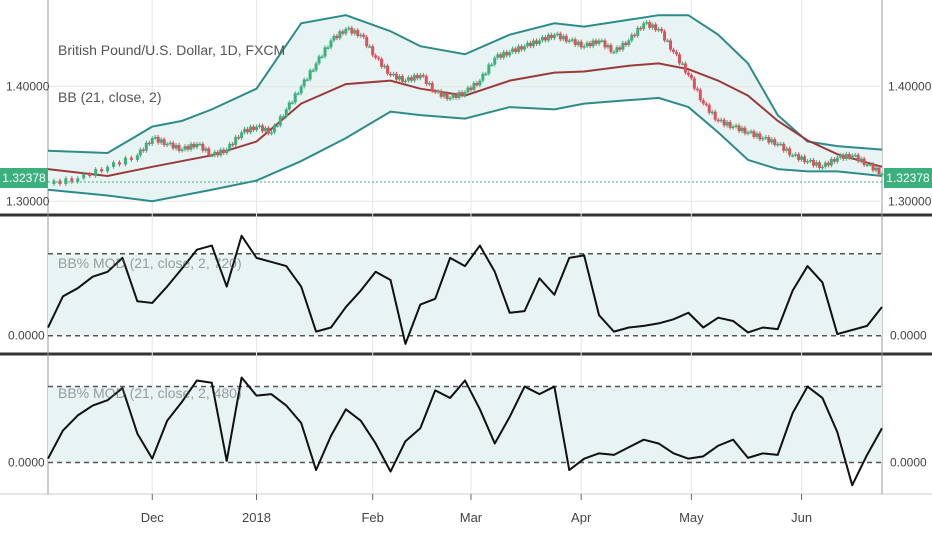  Describe the element at coordinates (256, 517) in the screenshot. I see `x-tick-label: 2018` at that location.